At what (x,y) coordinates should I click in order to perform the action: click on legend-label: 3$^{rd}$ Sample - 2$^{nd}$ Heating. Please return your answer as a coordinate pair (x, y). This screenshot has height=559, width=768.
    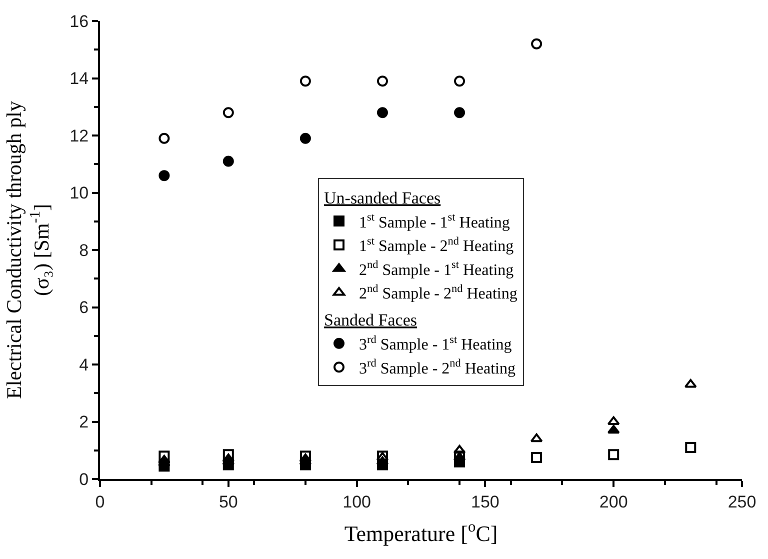
    Looking at the image, I should click on (437, 368).